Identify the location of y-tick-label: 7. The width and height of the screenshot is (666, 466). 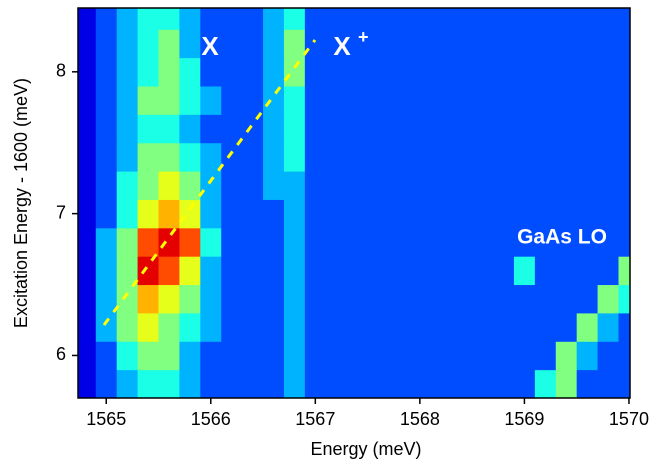
(61, 212).